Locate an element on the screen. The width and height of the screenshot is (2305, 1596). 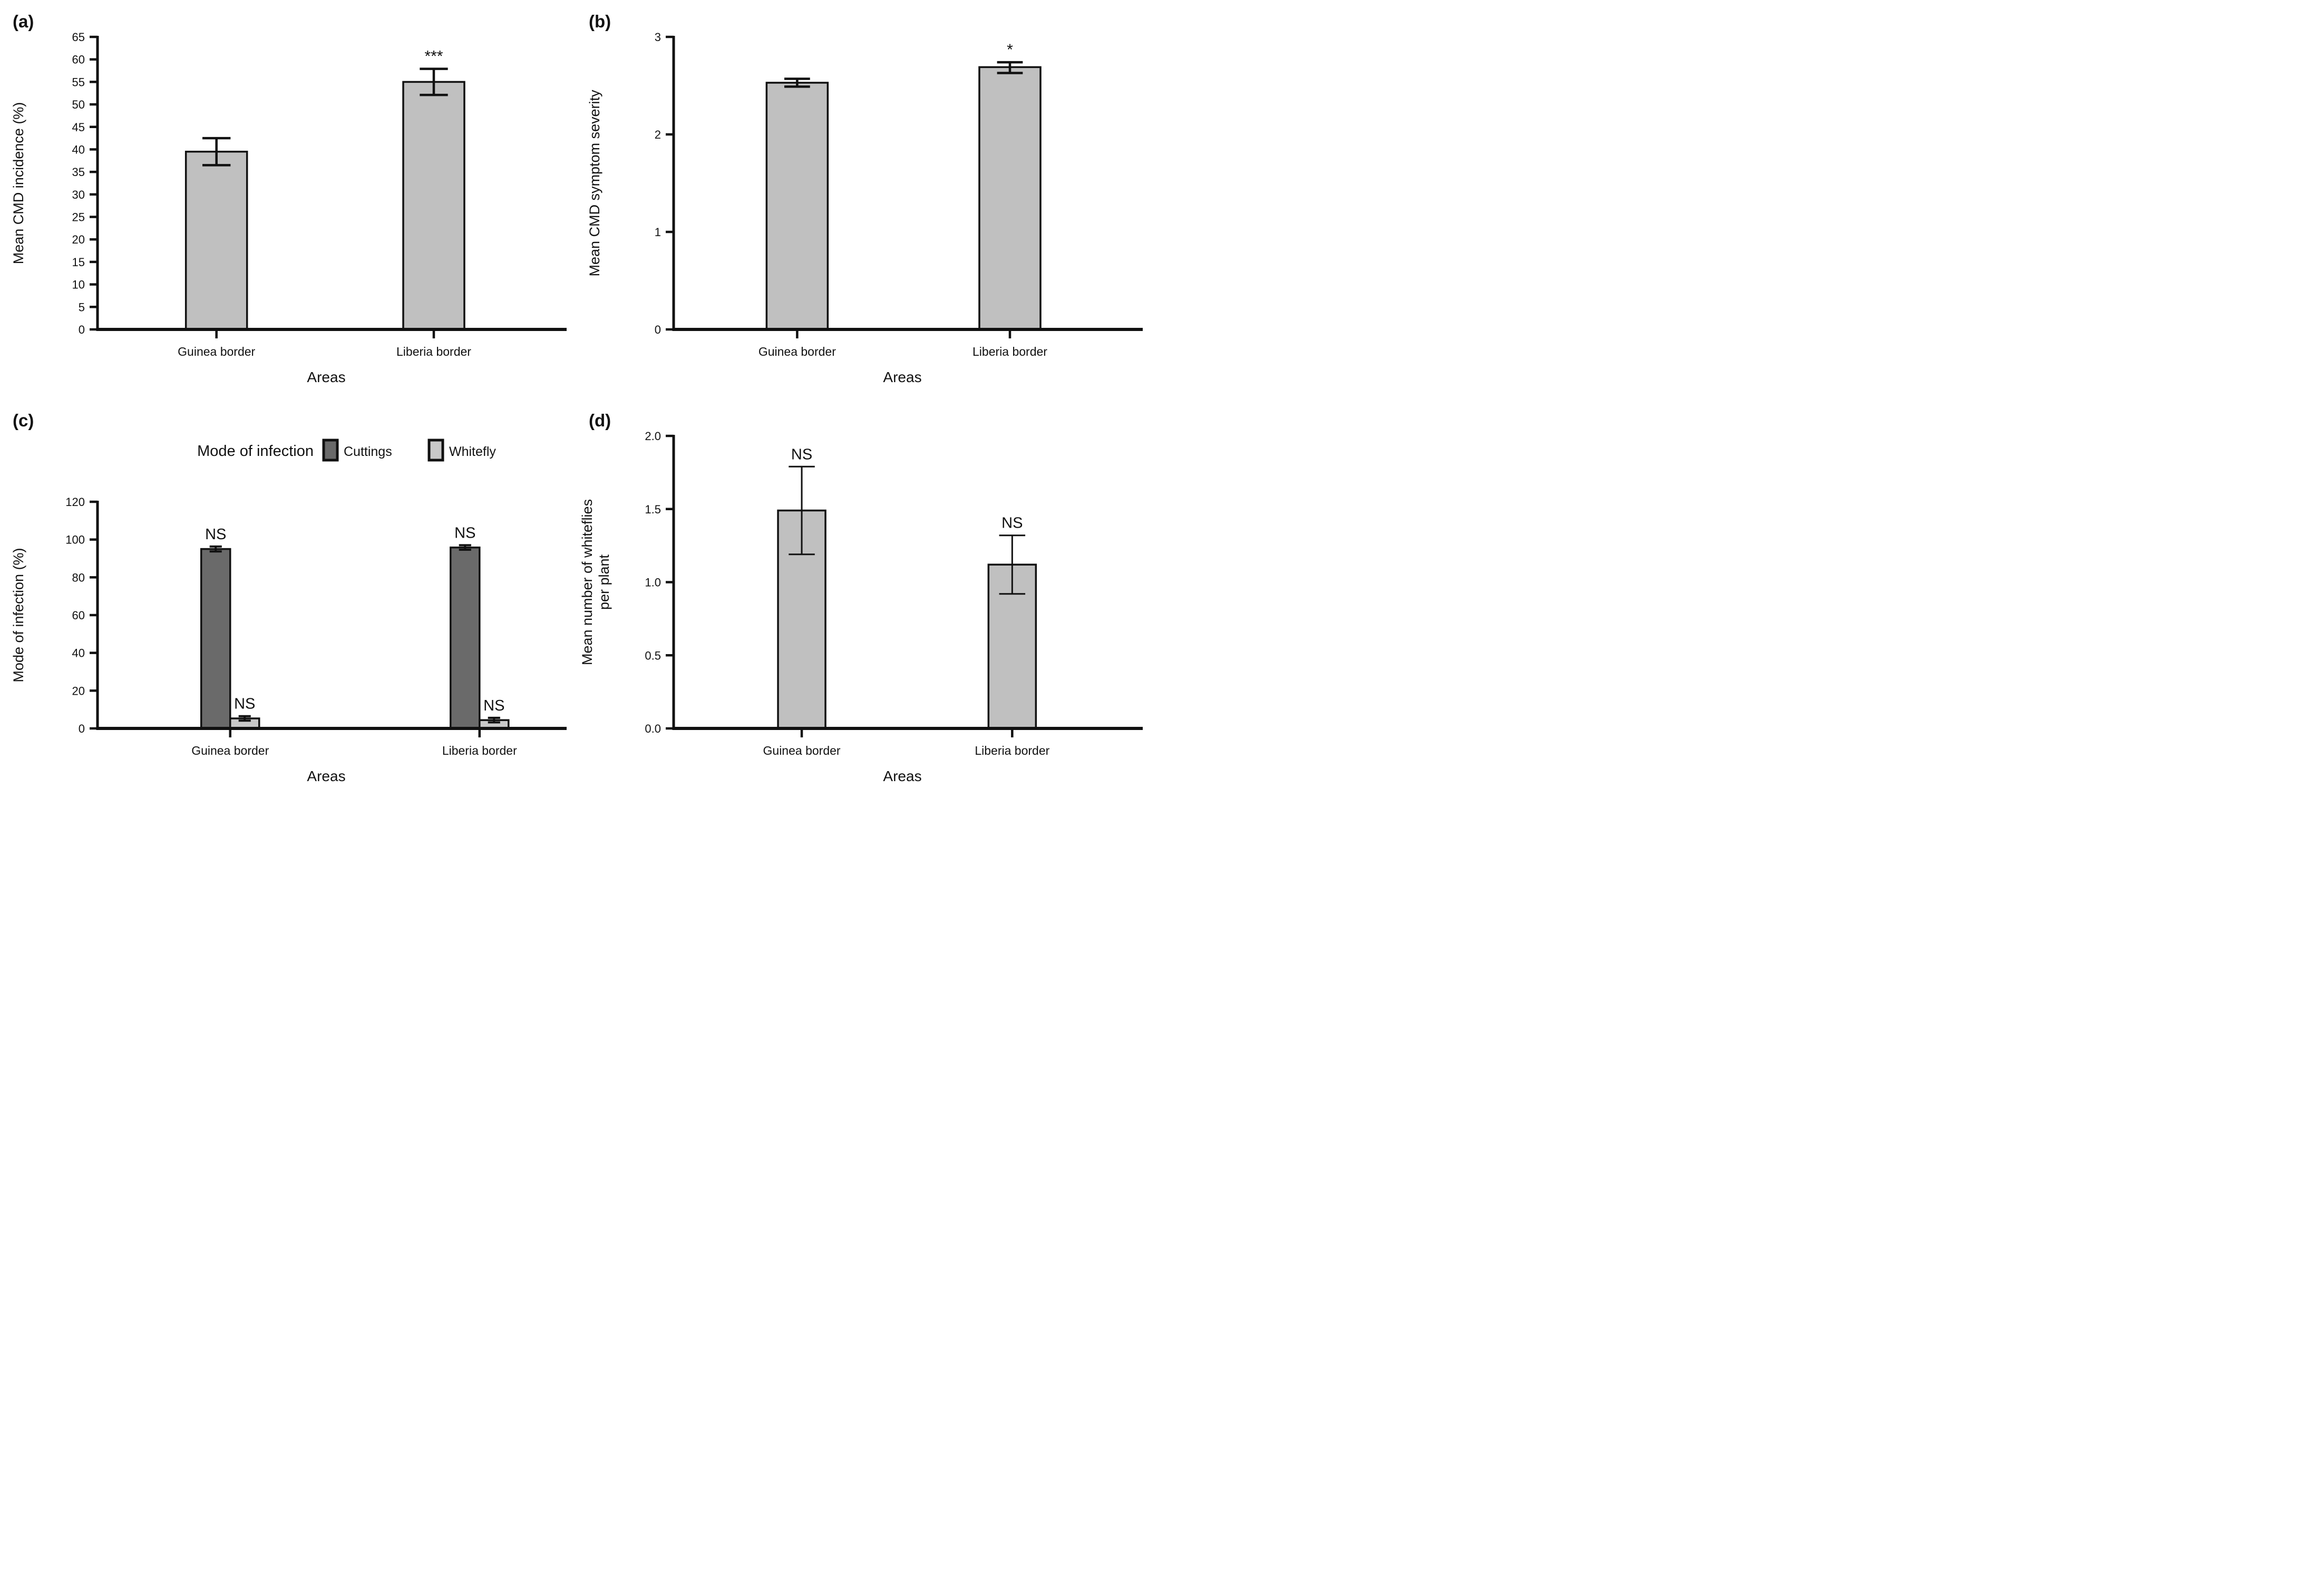
y-tick-label: 120 is located at coordinates (75, 502).